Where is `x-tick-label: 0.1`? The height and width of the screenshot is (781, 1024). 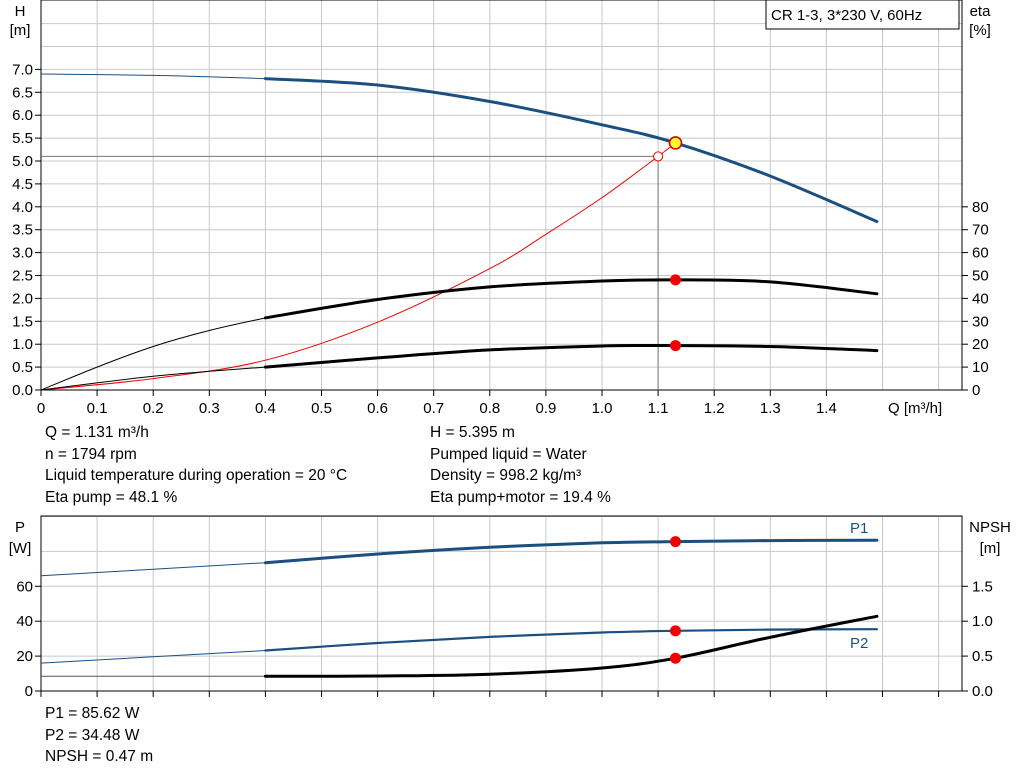 x-tick-label: 0.1 is located at coordinates (97, 408).